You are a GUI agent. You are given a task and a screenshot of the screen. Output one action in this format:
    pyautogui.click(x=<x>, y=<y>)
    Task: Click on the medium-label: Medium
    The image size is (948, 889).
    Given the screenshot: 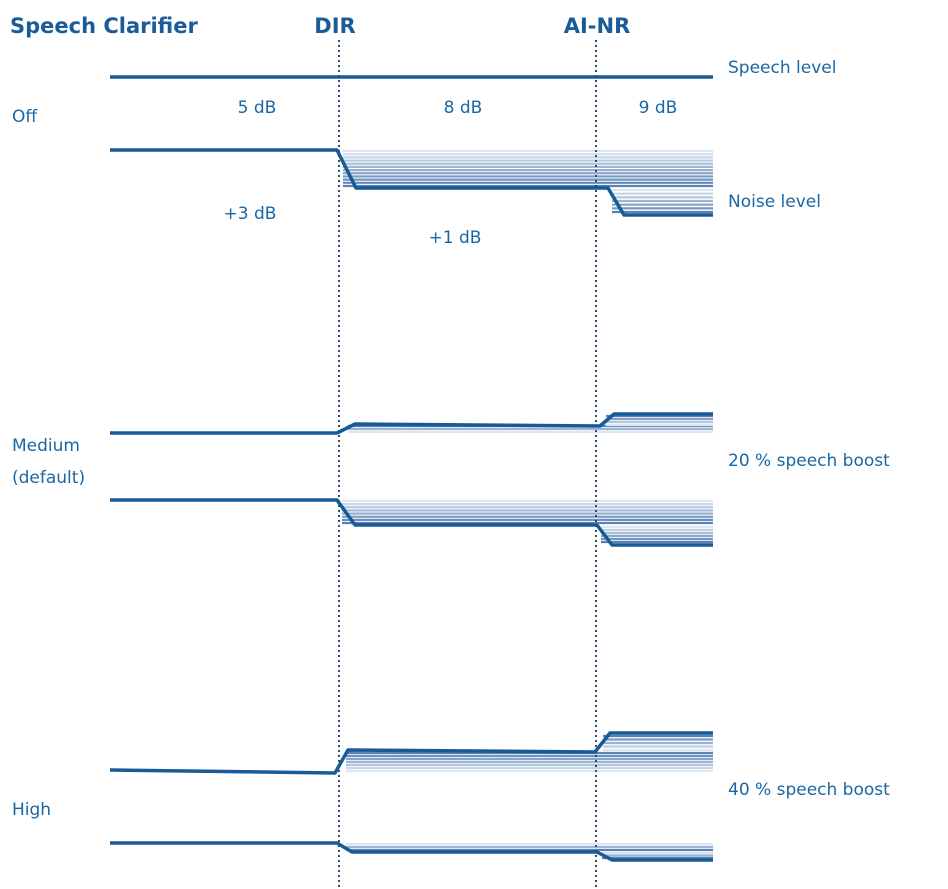 What is the action you would take?
    pyautogui.click(x=46, y=446)
    